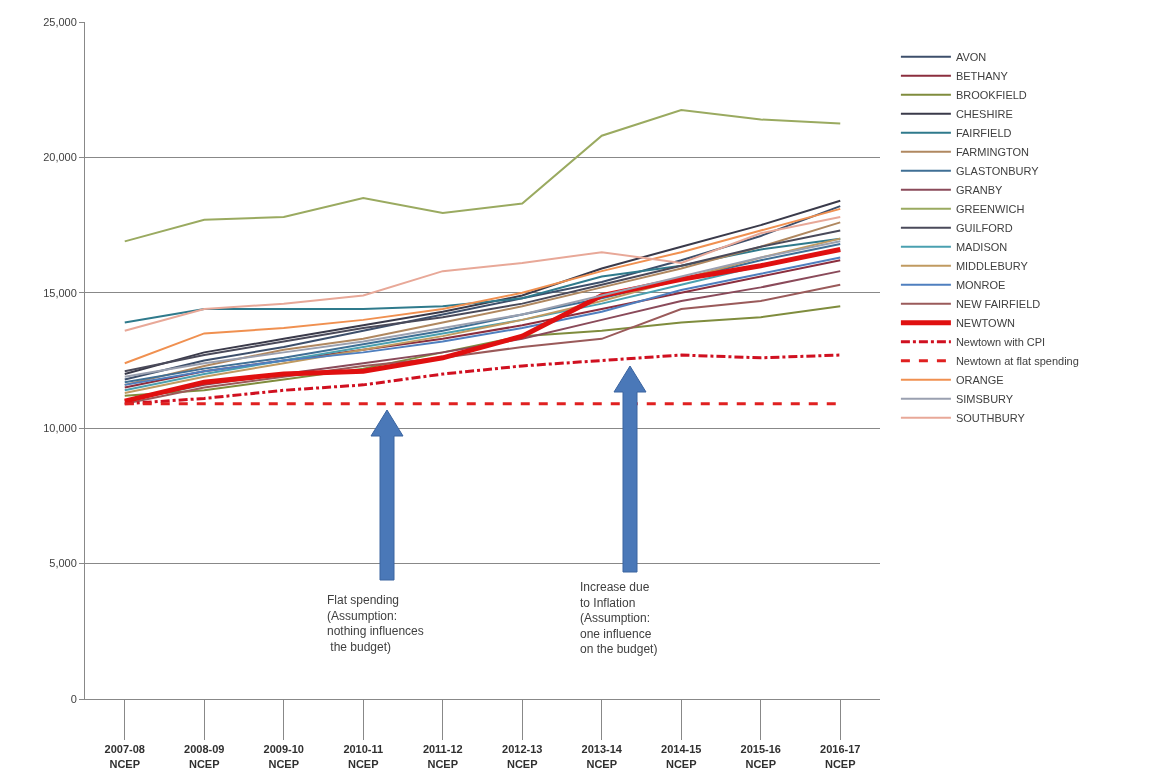 The image size is (1173, 774). I want to click on x-tick-label: 2015-16 NCEP, so click(760, 756).